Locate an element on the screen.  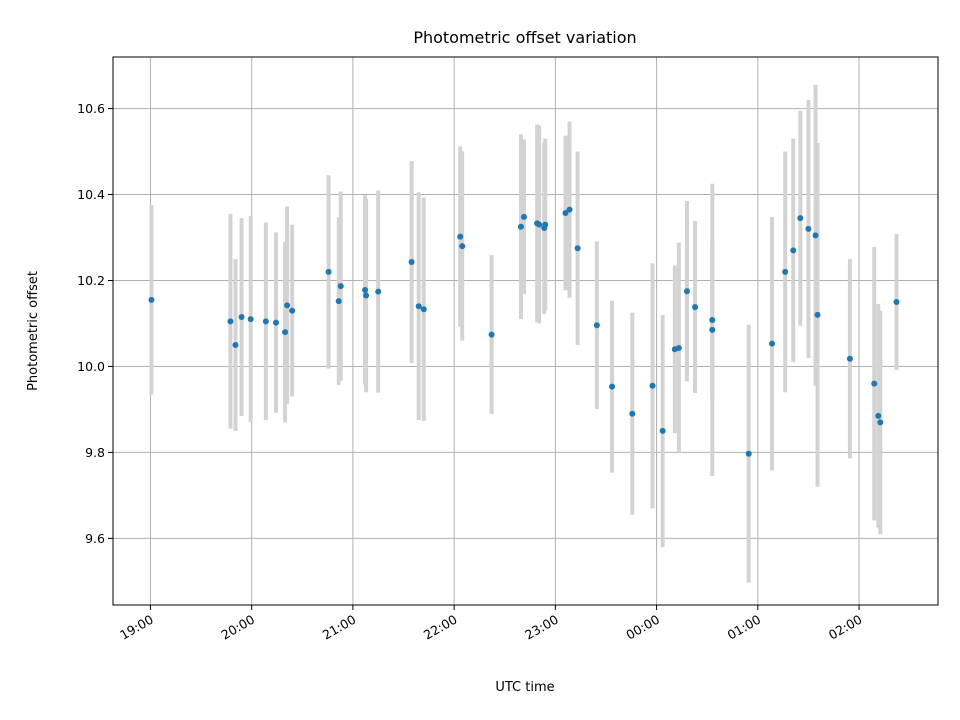
y-tick-label: 10.6 is located at coordinates (91, 108).